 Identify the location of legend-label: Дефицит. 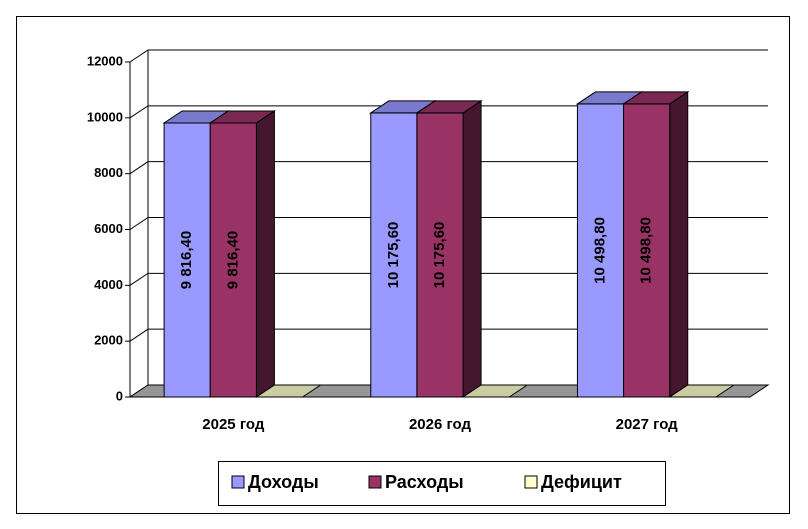
(581, 482).